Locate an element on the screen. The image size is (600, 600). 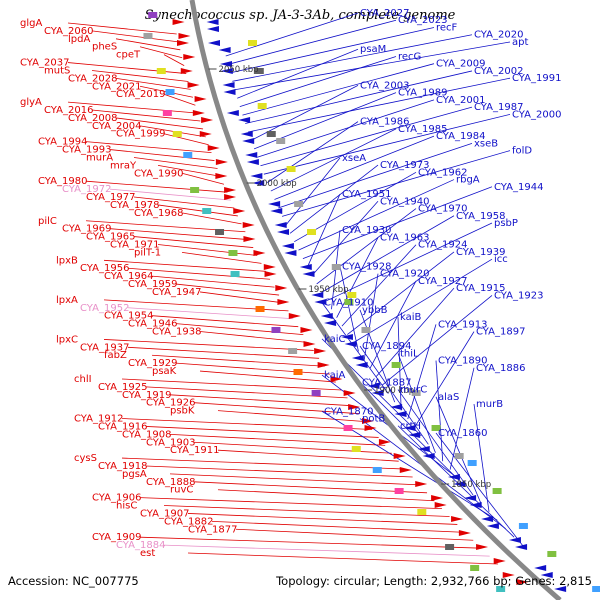
forward-gene-label: psaK is located at coordinates (164, 371).